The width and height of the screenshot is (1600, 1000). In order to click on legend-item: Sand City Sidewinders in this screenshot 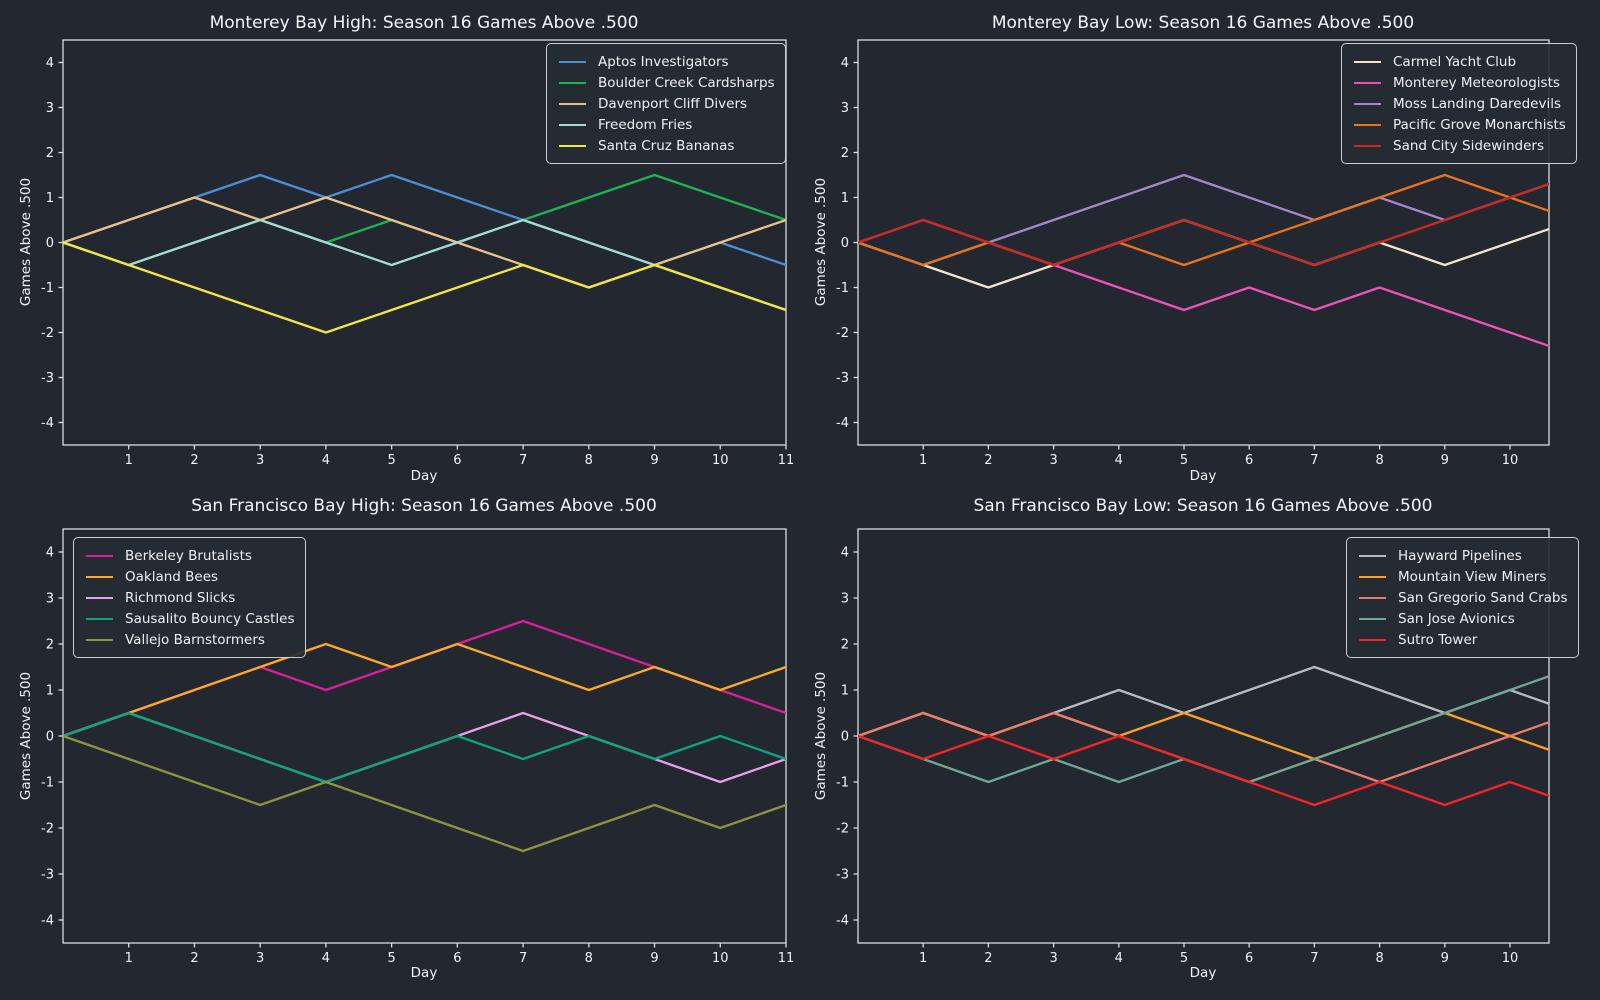, I will do `click(1460, 145)`.